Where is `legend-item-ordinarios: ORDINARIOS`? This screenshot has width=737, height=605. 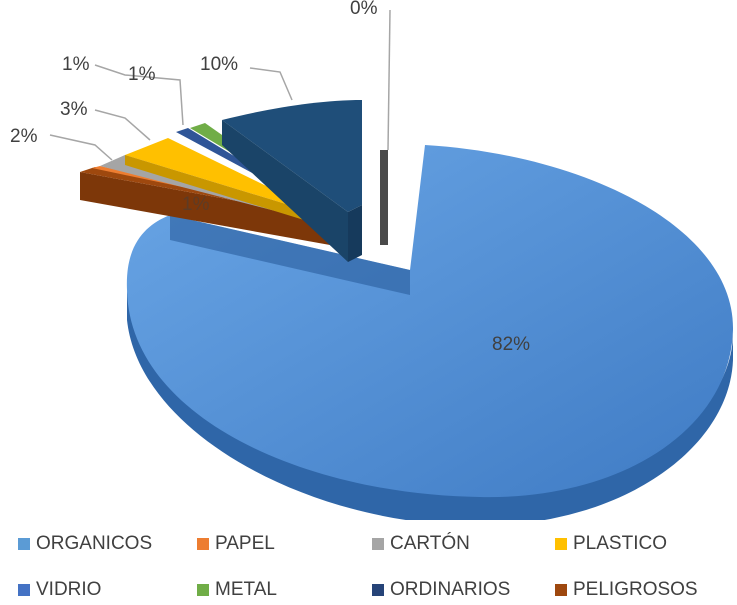
legend-item-ordinarios: ORDINARIOS is located at coordinates (441, 590).